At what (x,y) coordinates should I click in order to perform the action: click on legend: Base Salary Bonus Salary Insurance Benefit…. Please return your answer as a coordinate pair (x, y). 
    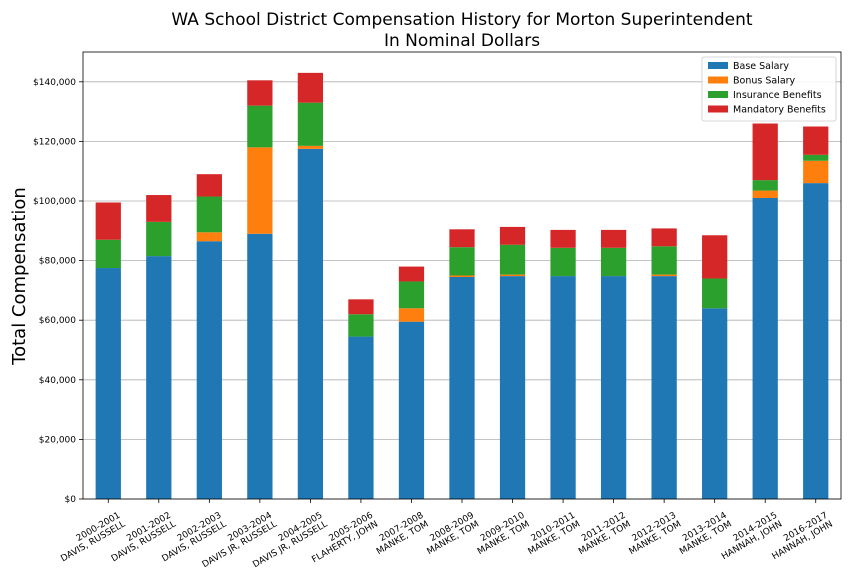
    Looking at the image, I should click on (769, 89).